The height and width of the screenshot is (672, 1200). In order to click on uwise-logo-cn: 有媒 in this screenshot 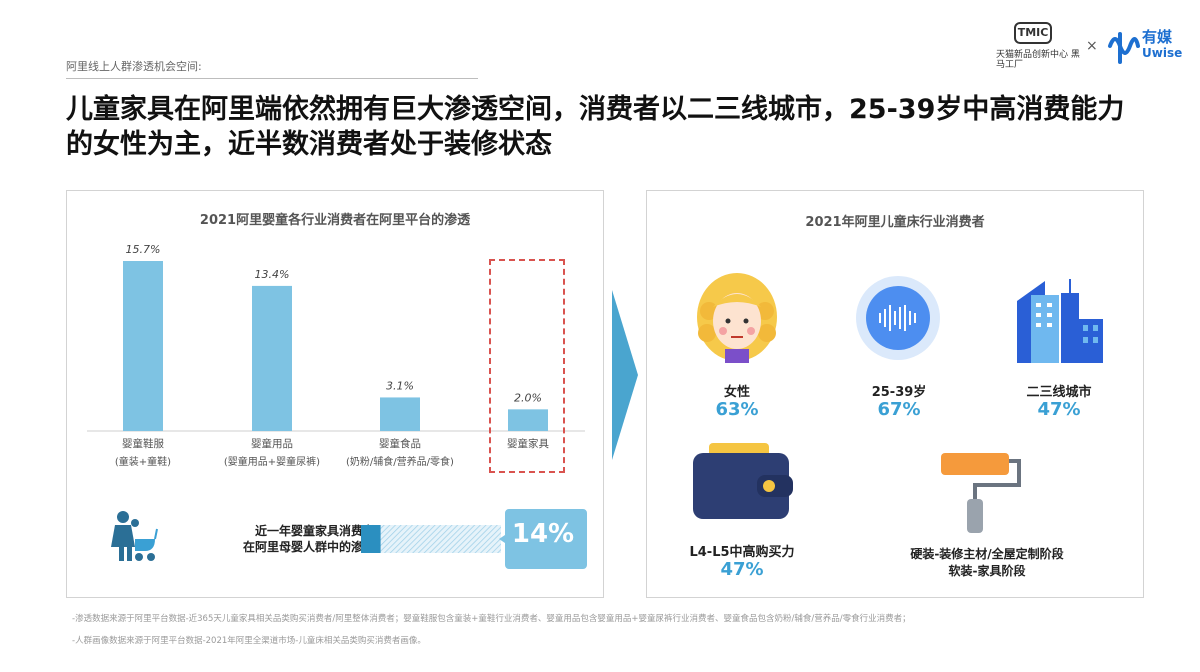, I will do `click(1157, 37)`.